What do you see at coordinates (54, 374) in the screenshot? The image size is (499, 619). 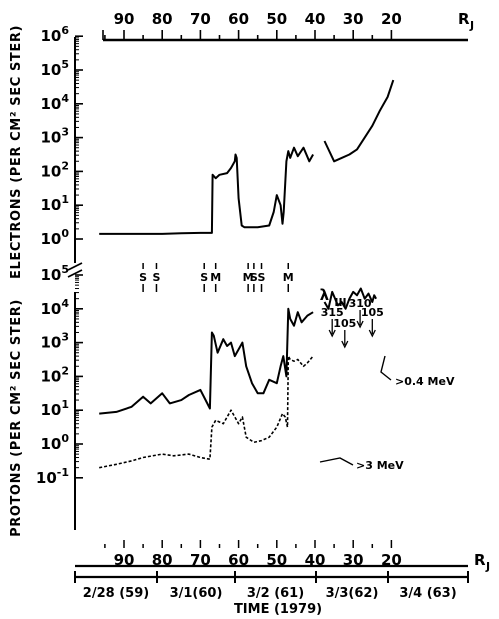 I see `proton-y-tick-label: 10²` at bounding box center [54, 374].